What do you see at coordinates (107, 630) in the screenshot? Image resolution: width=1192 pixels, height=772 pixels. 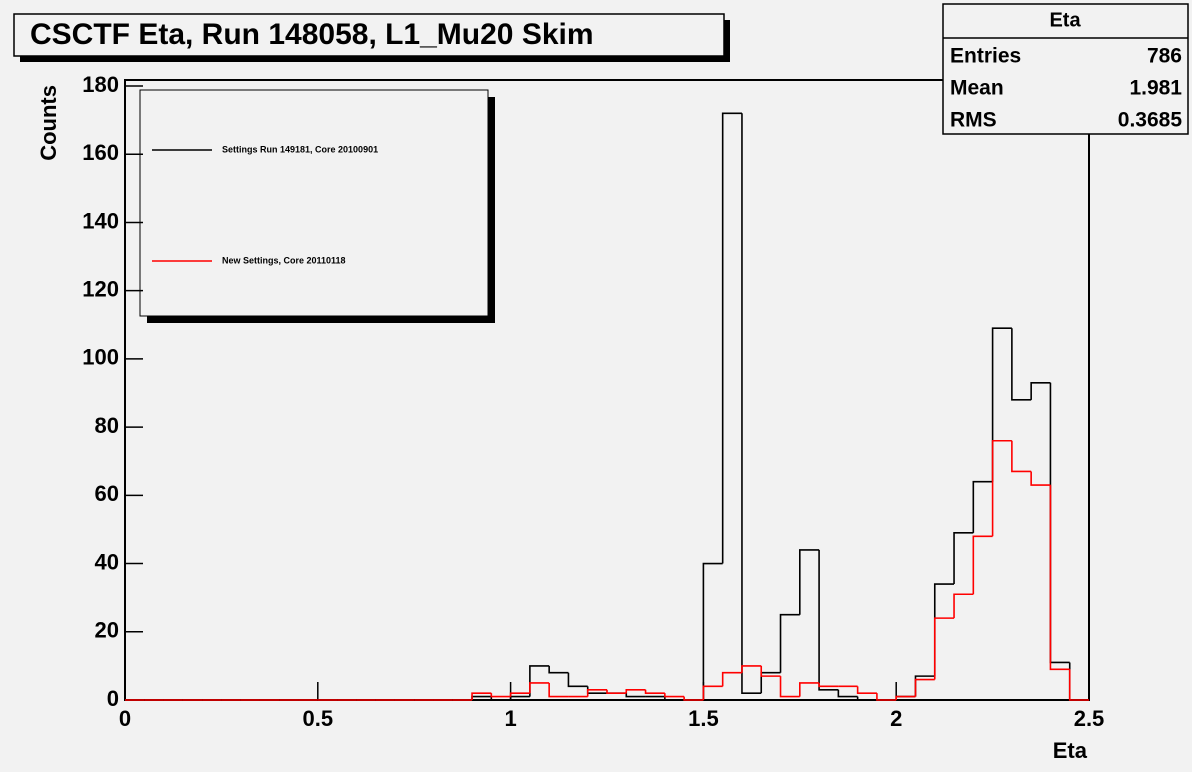 I see `y-tick-label: 20` at bounding box center [107, 630].